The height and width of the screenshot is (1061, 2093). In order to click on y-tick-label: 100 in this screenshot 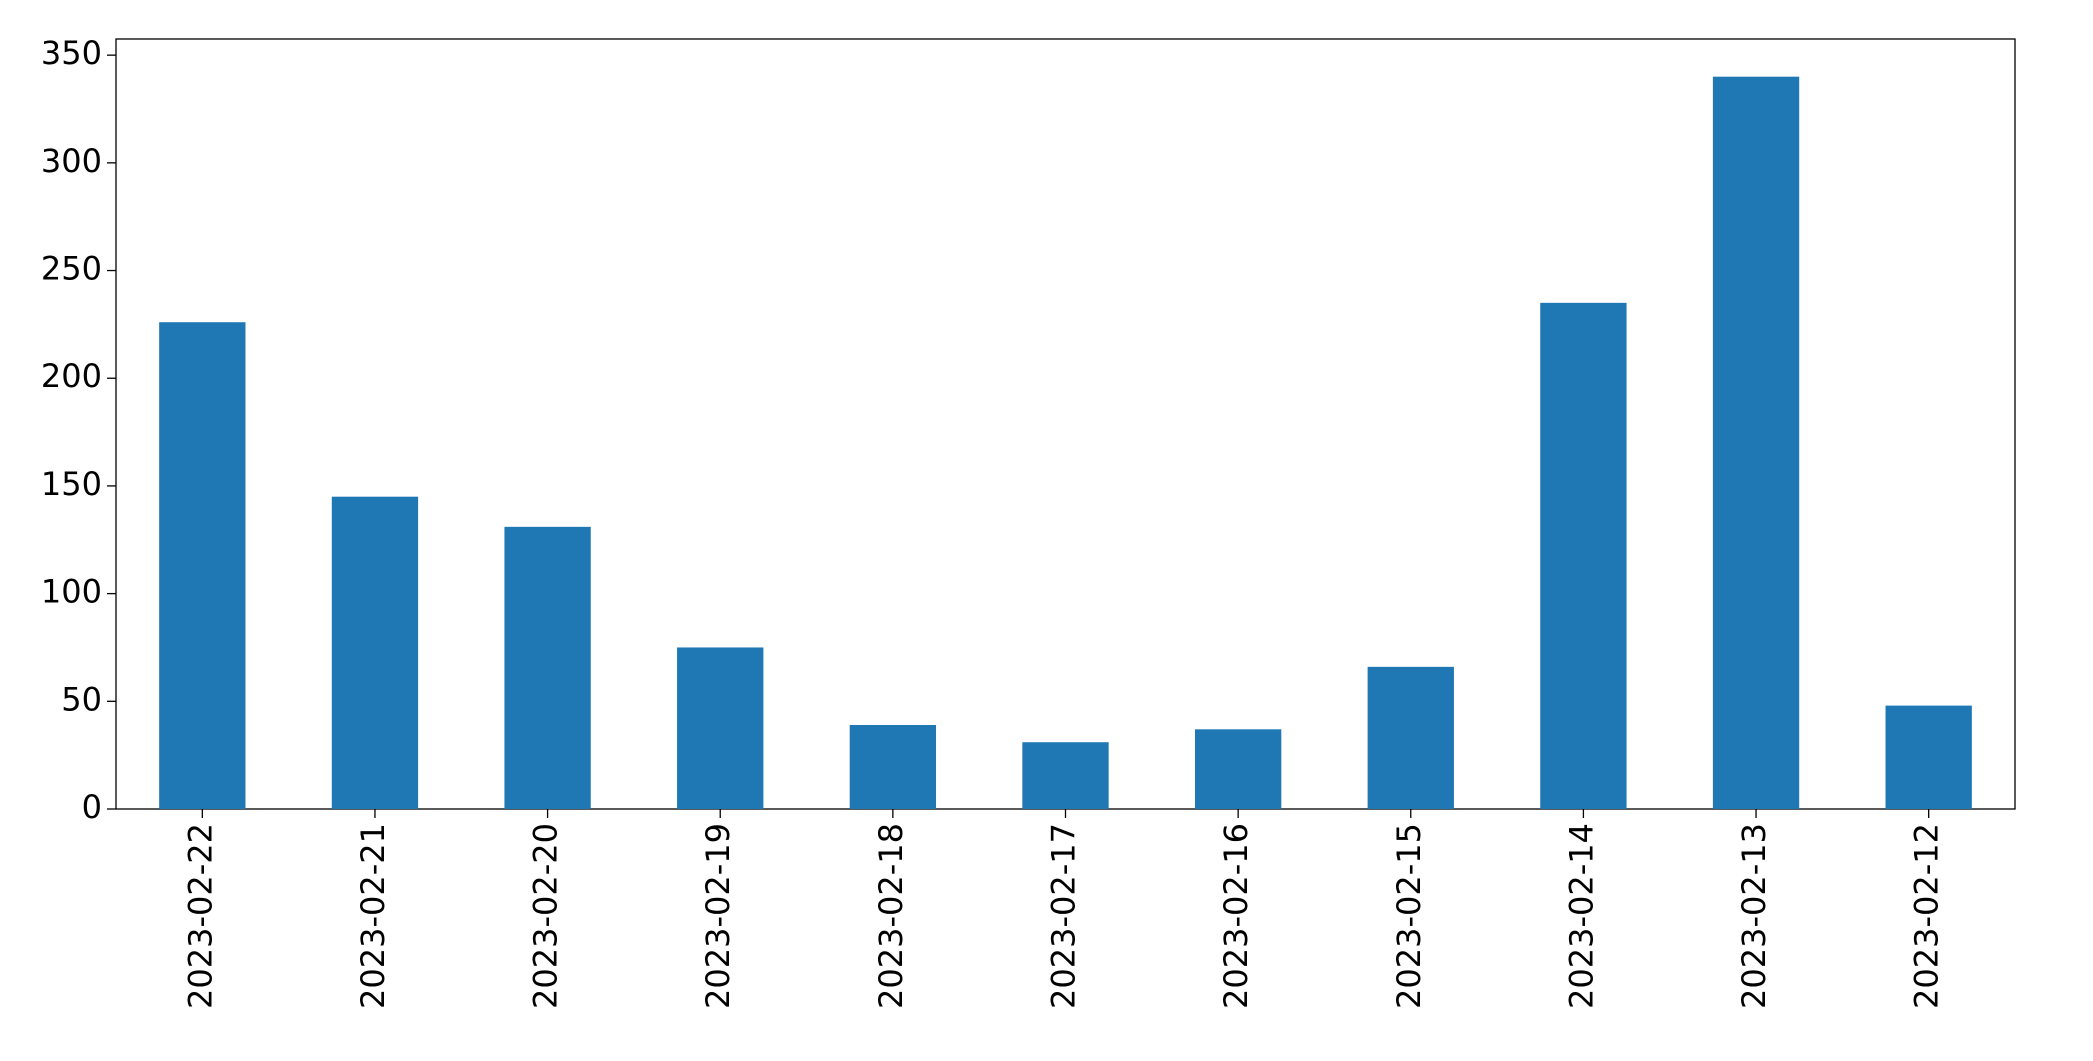, I will do `click(71, 592)`.